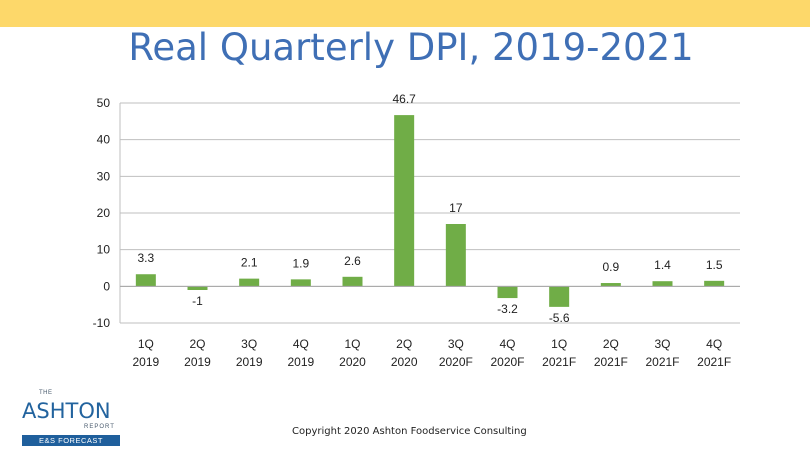 The image size is (810, 456). Describe the element at coordinates (507, 309) in the screenshot. I see `data-label: -3.2` at that location.